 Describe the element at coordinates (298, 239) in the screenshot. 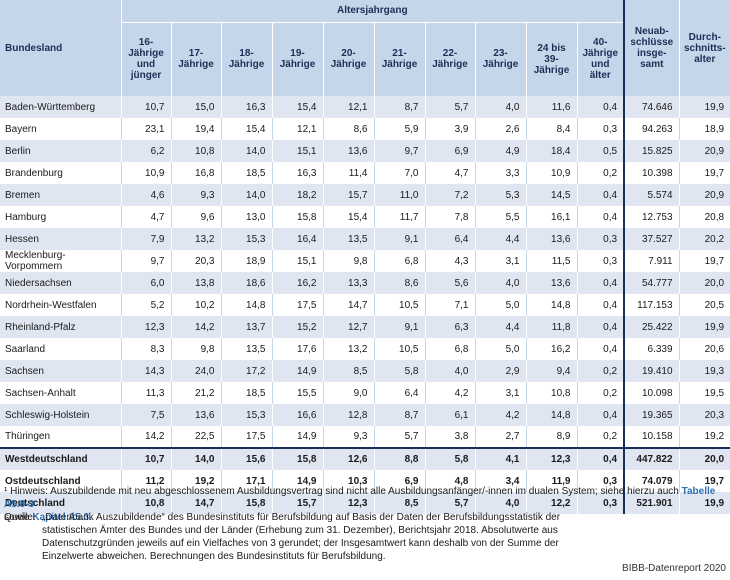

I see `cell-value: 16,4` at that location.